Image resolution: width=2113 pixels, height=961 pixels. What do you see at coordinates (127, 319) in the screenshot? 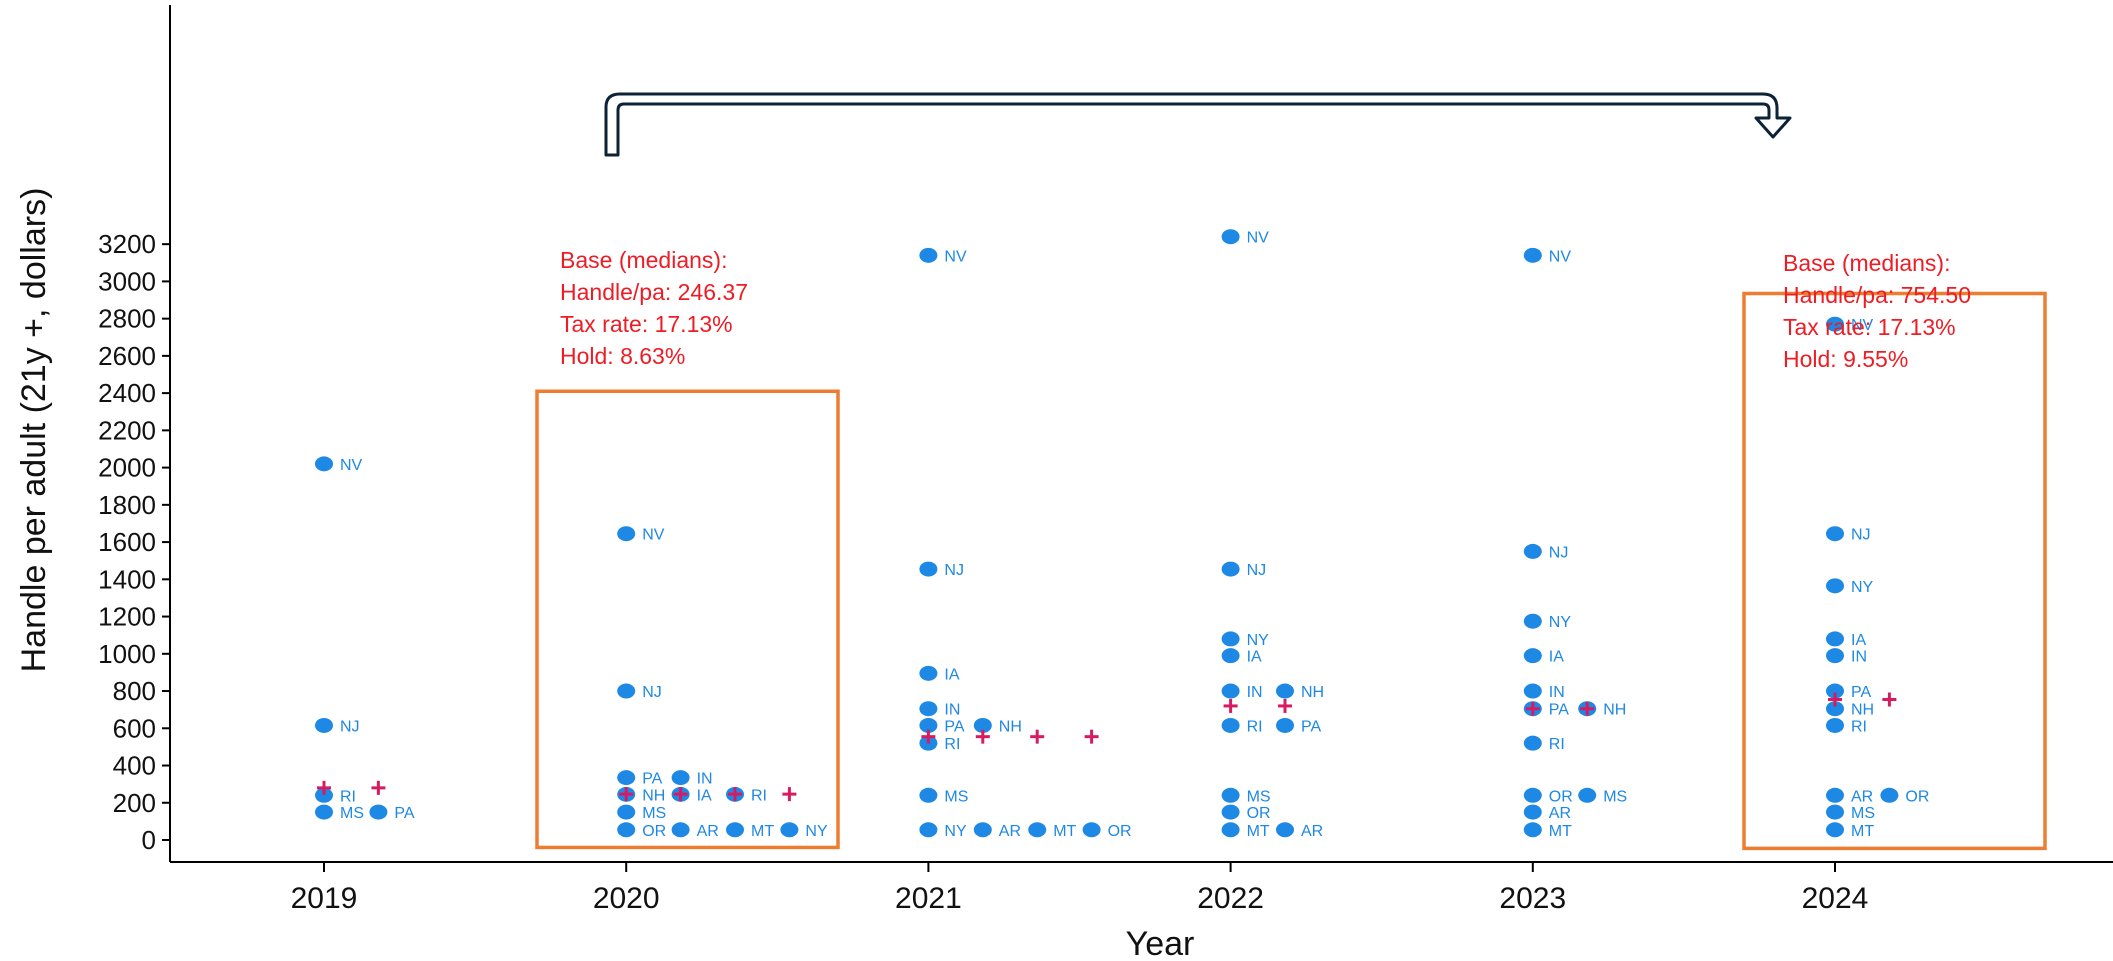
I see `y-tick-label: 2800` at bounding box center [127, 319].